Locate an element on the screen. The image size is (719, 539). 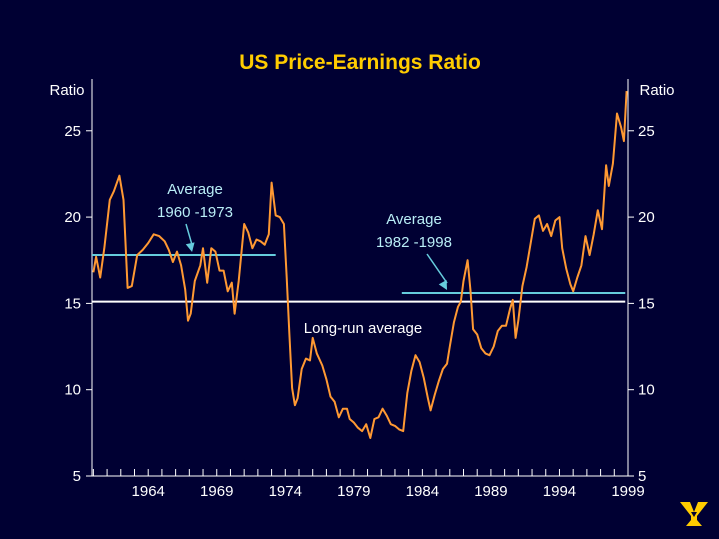
annotation-1960-1973-arrow is located at coordinates (190, 238).